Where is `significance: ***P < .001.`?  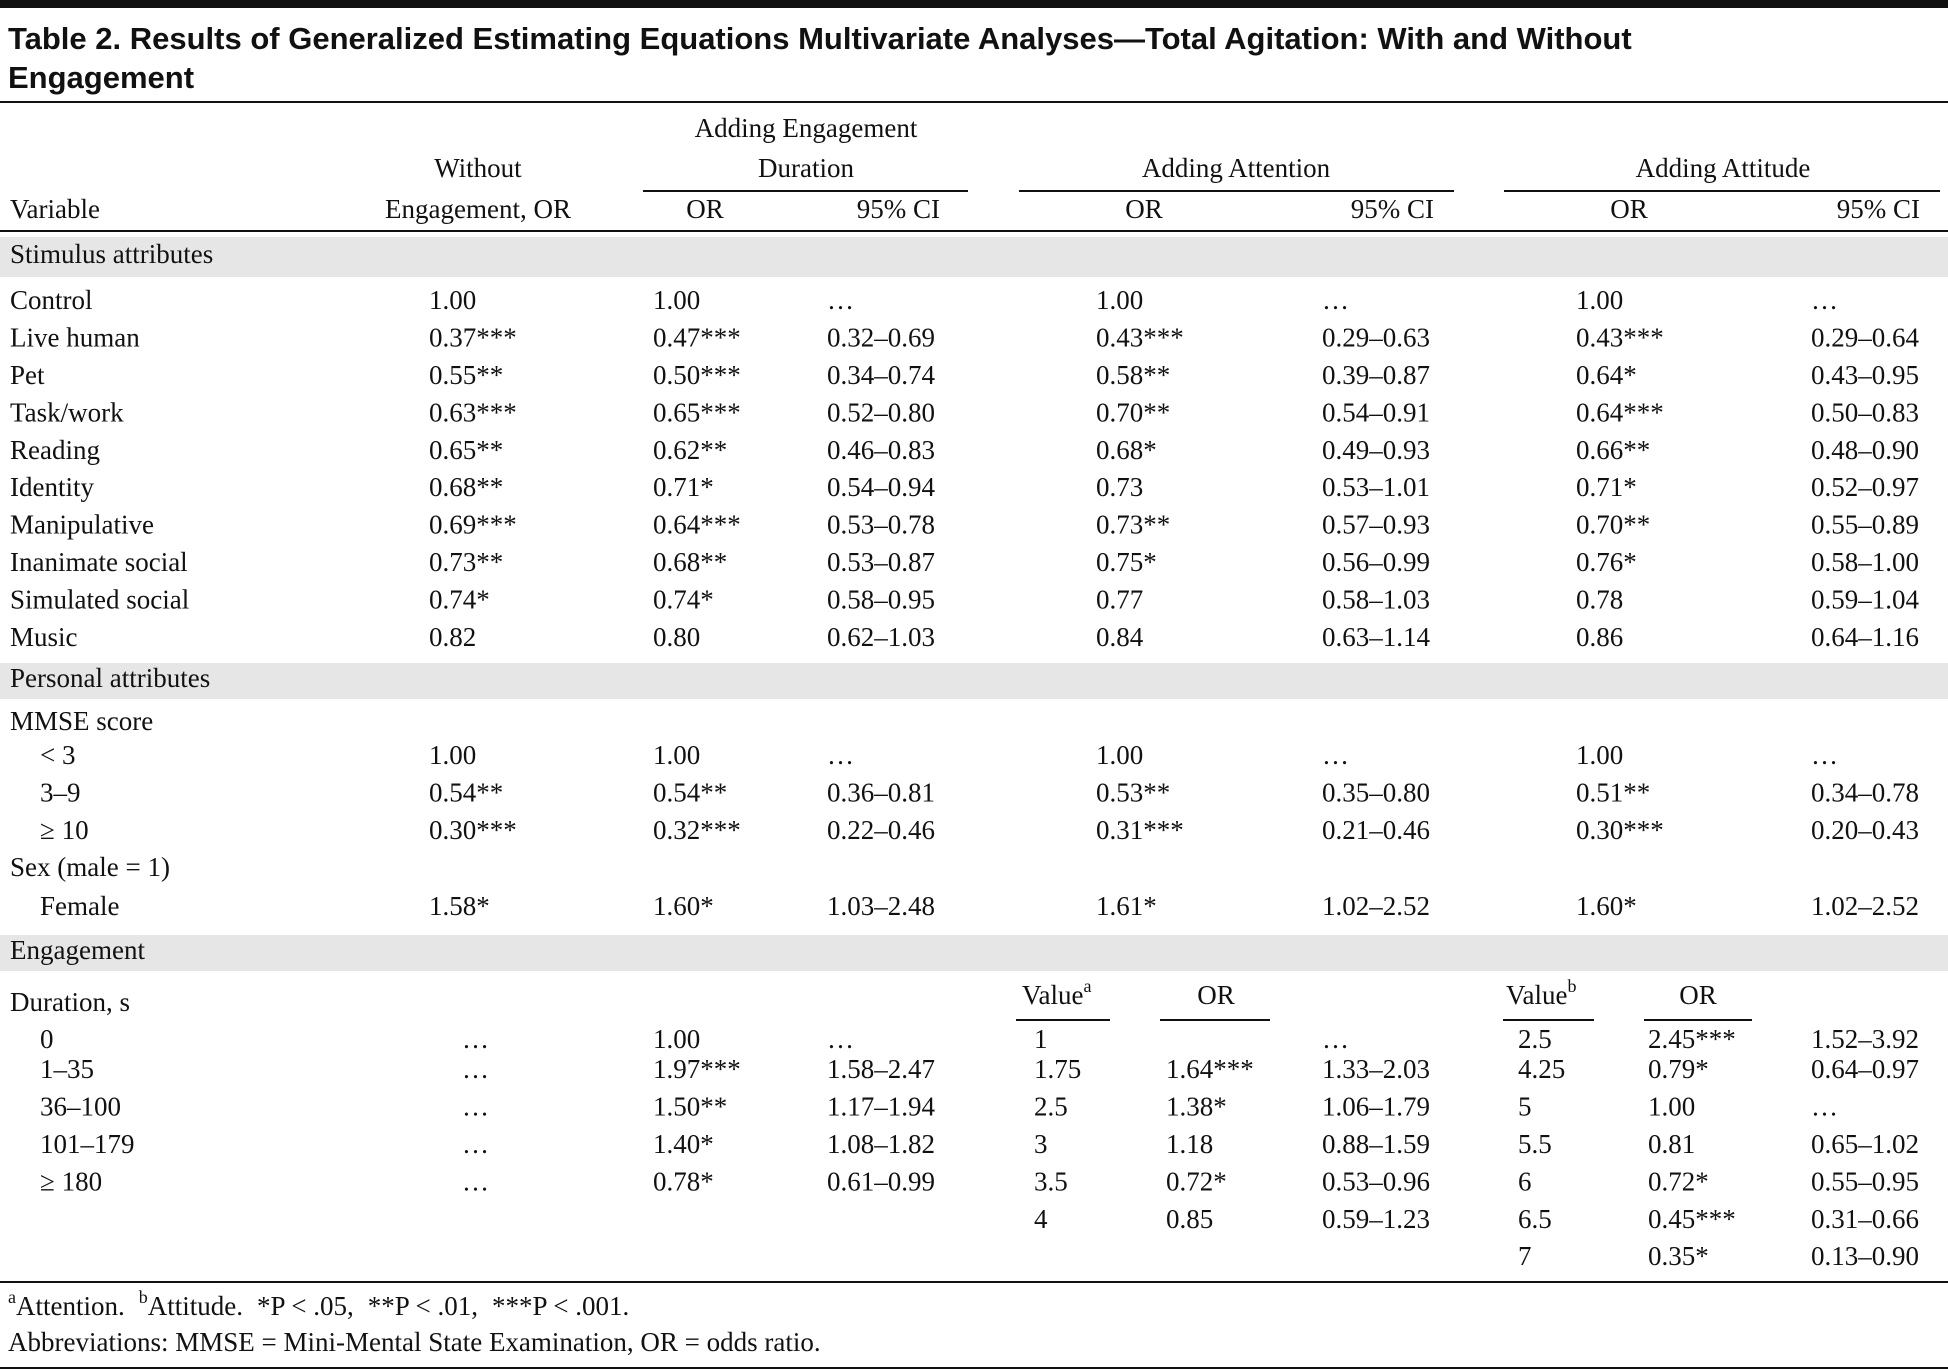 significance: ***P < .001. is located at coordinates (560, 1306).